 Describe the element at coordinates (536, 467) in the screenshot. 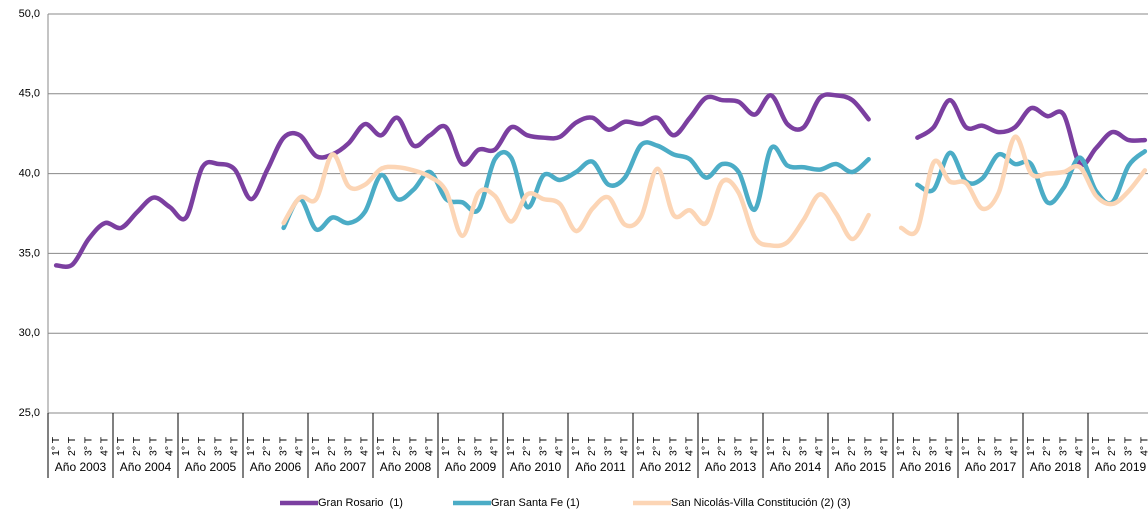

I see `group-label: Año 2010` at that location.